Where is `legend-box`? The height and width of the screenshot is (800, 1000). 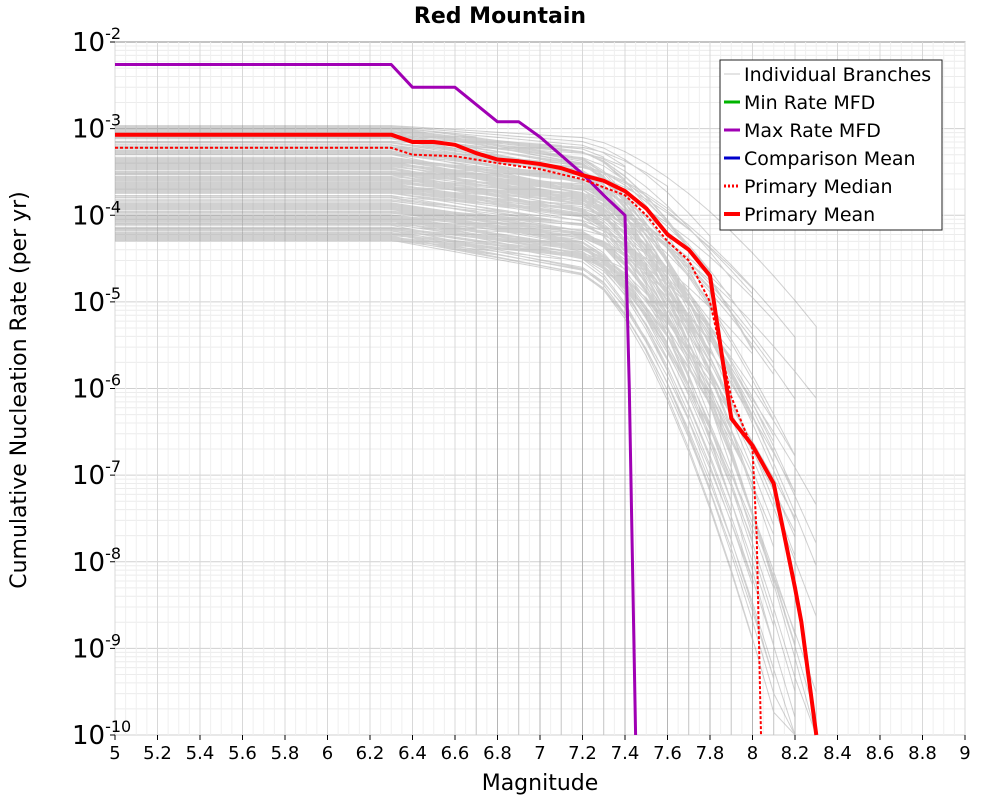
legend-box is located at coordinates (831, 145).